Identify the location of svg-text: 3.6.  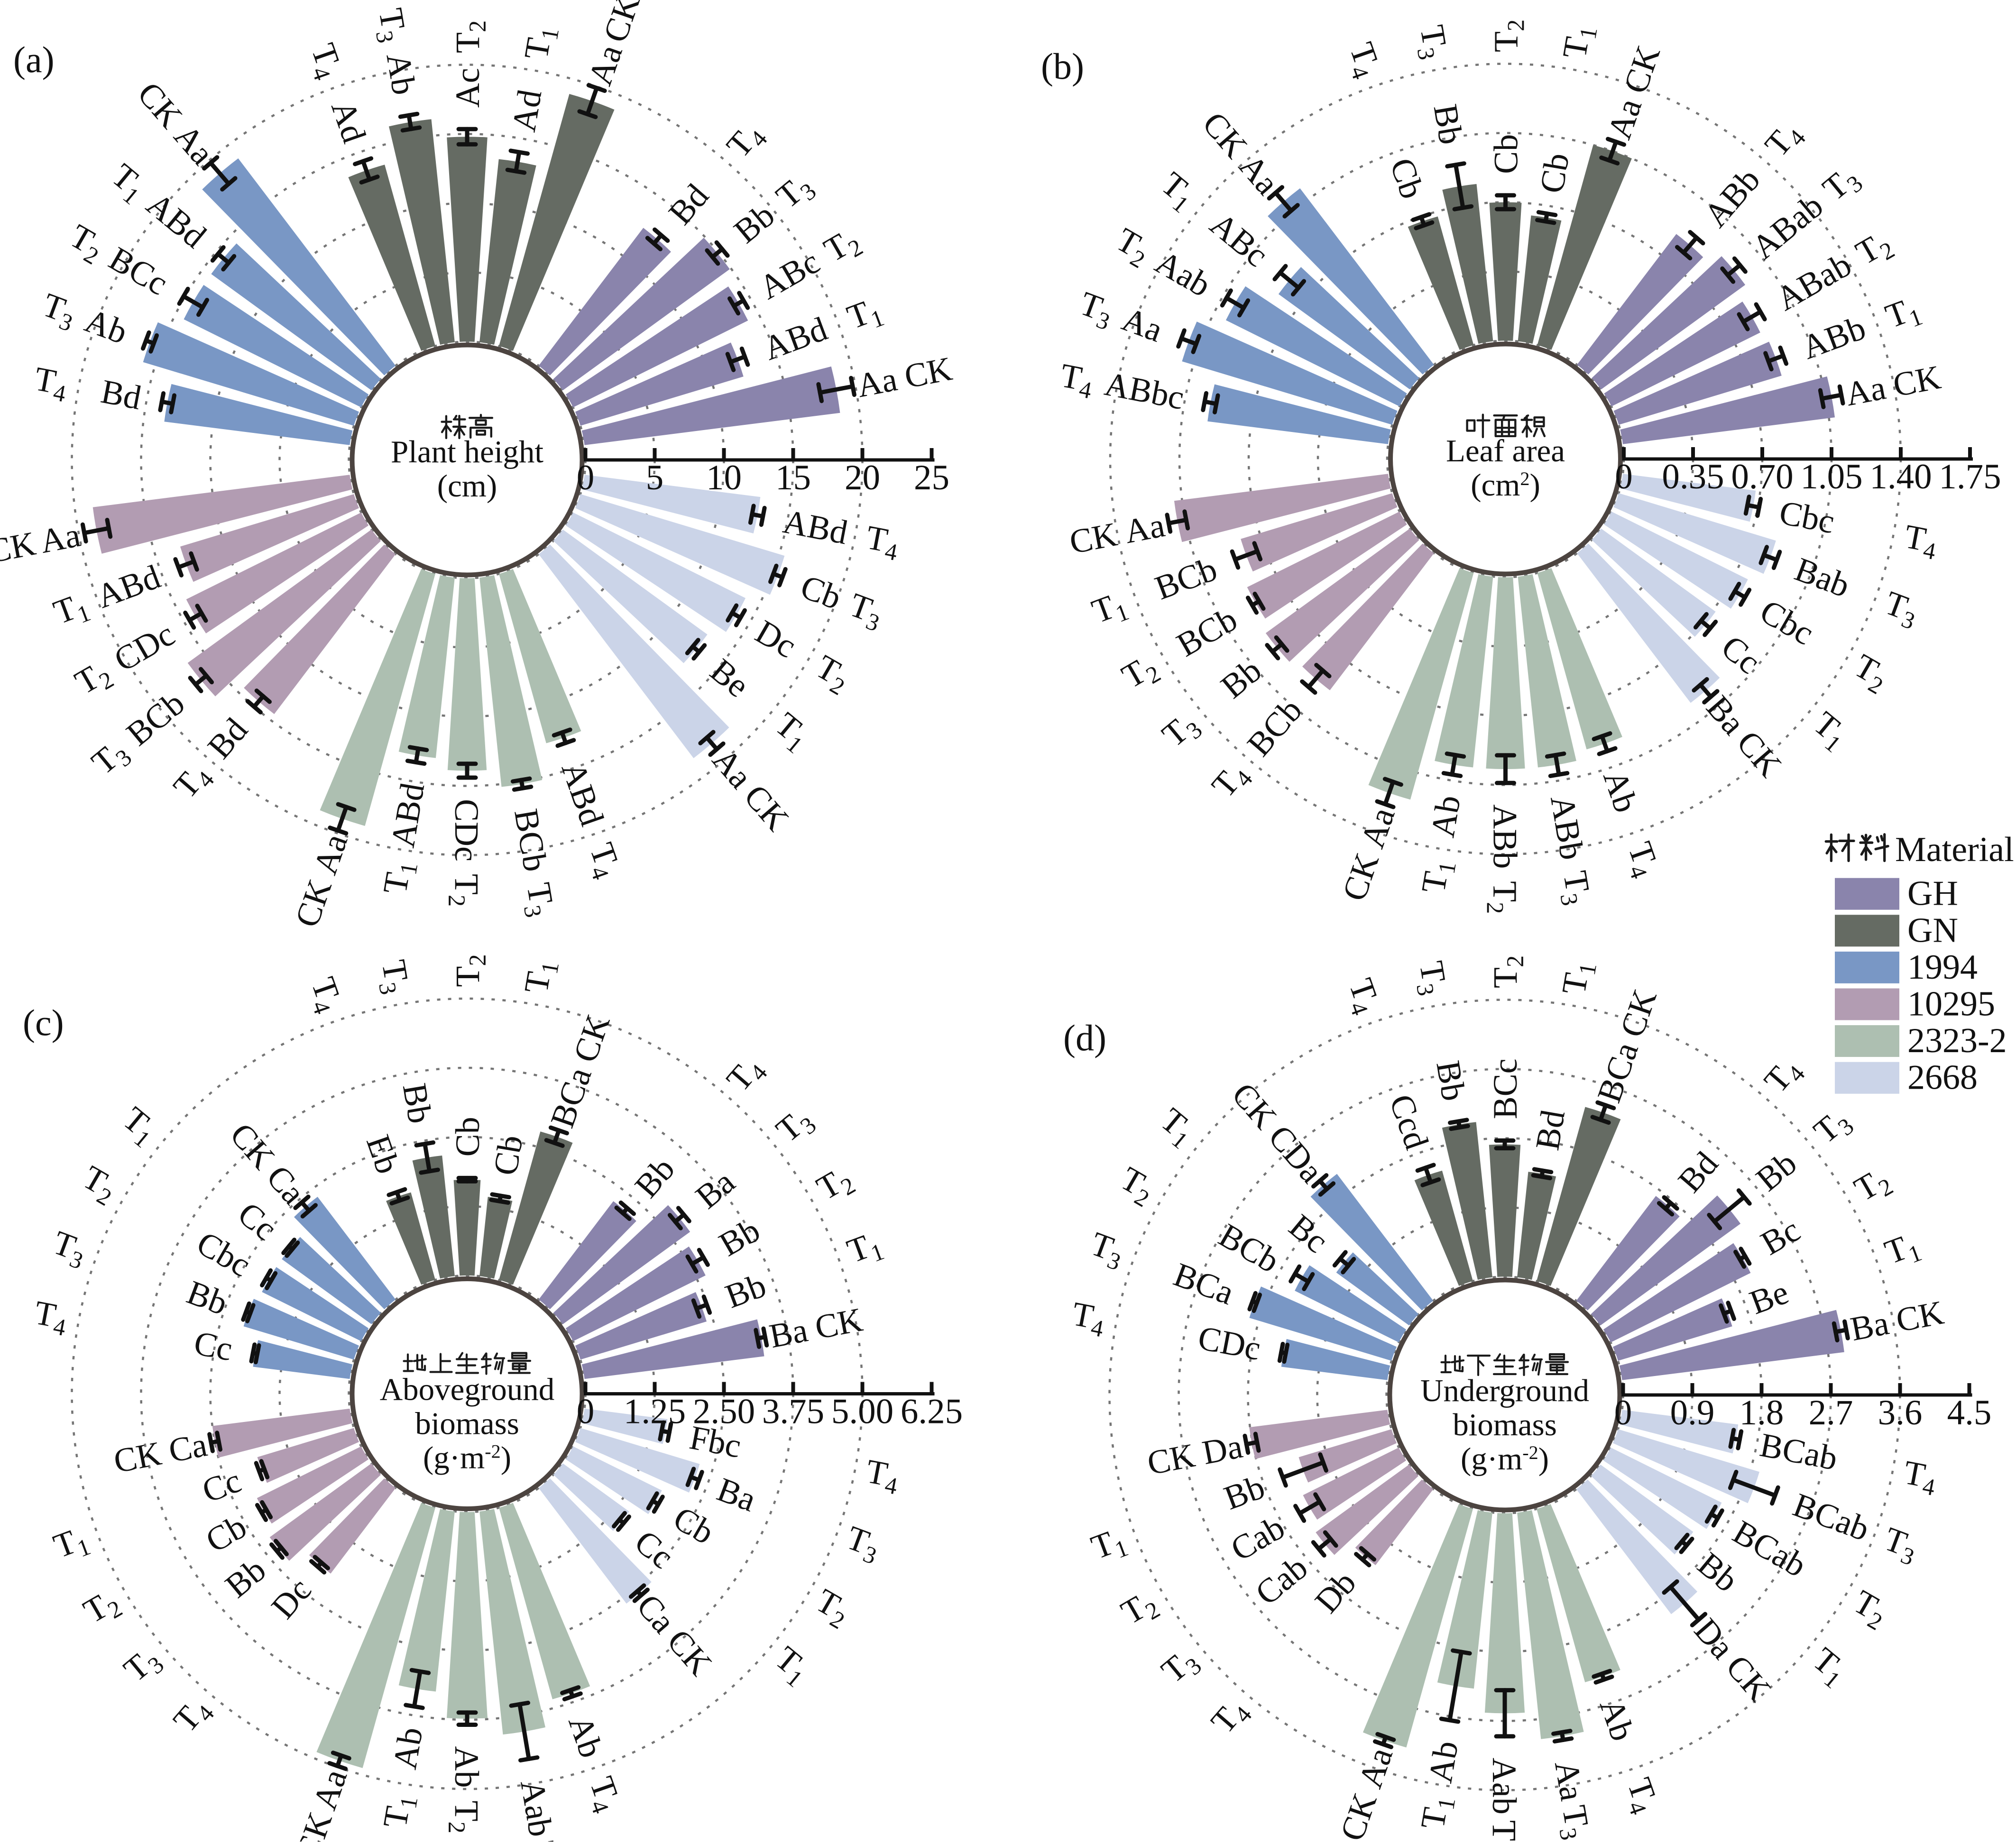
(1901, 1412).